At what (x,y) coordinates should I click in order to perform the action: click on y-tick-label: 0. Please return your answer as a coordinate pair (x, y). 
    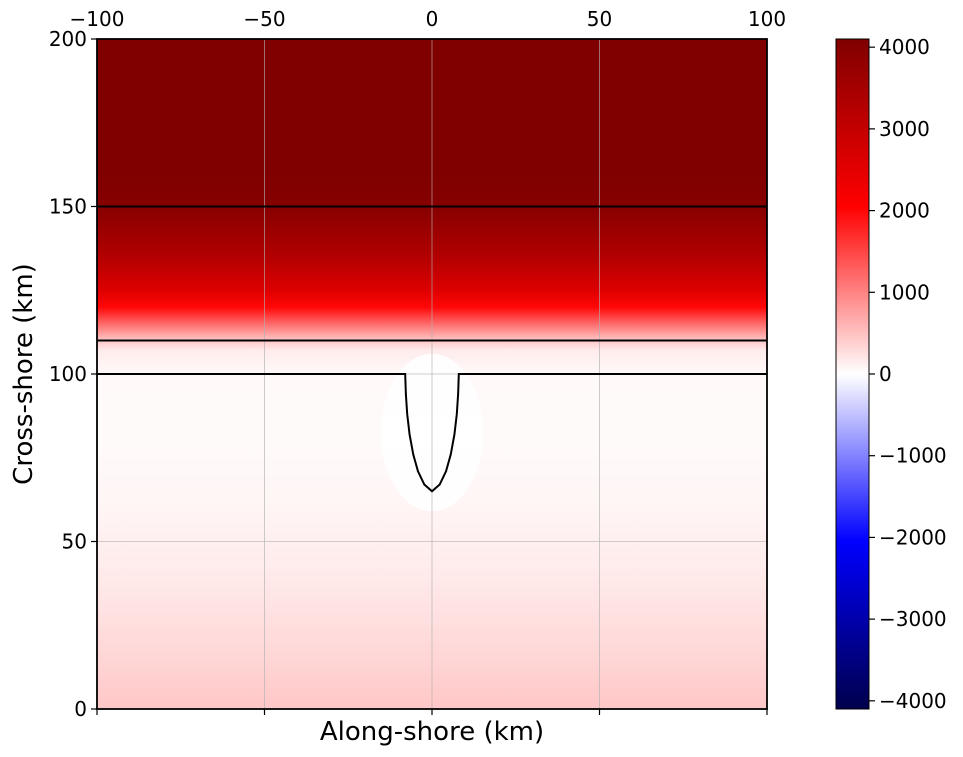
    Looking at the image, I should click on (80, 709).